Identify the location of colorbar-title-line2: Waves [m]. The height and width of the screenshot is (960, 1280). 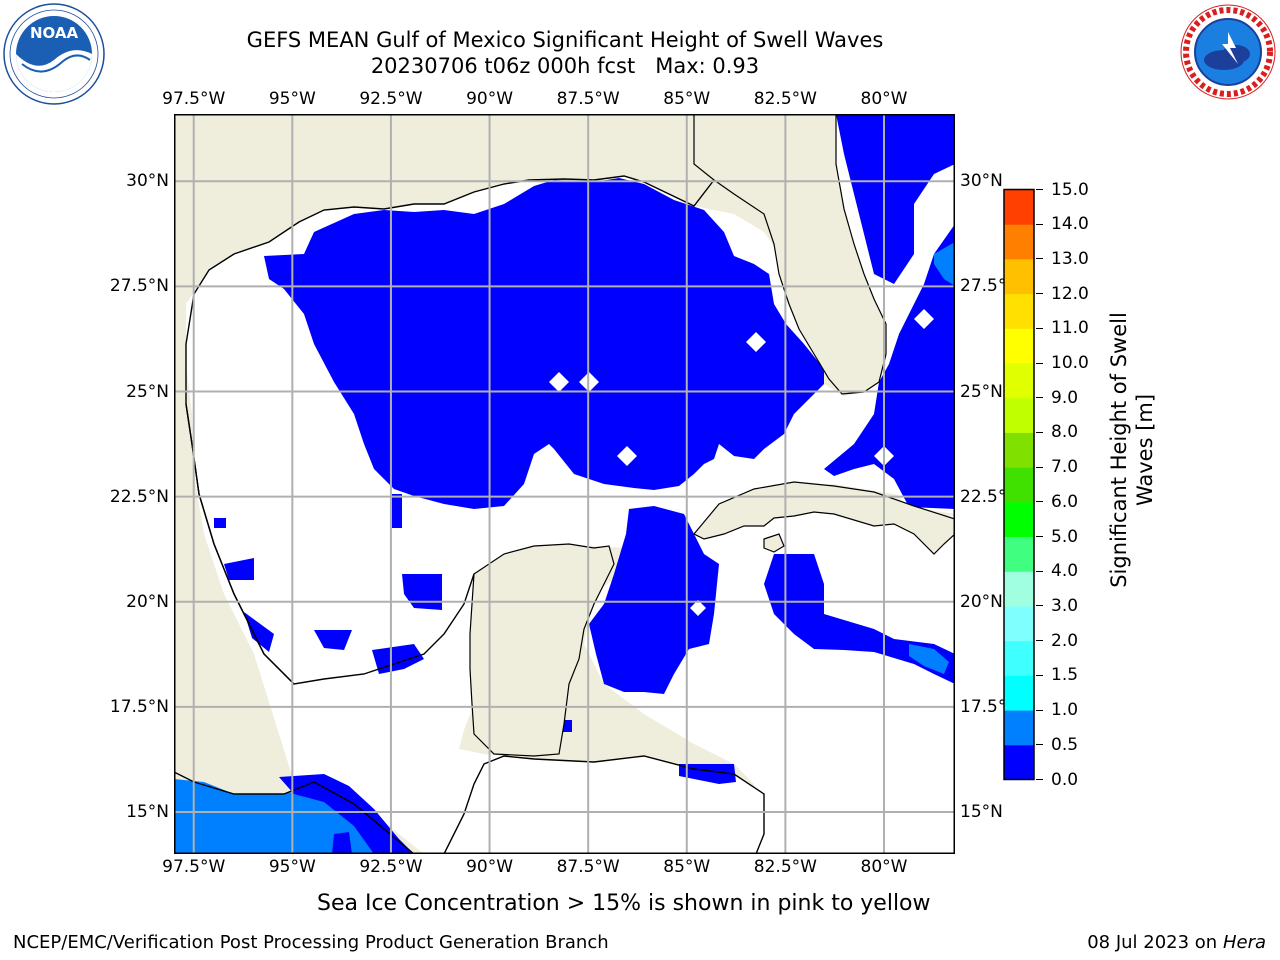
(1145, 450).